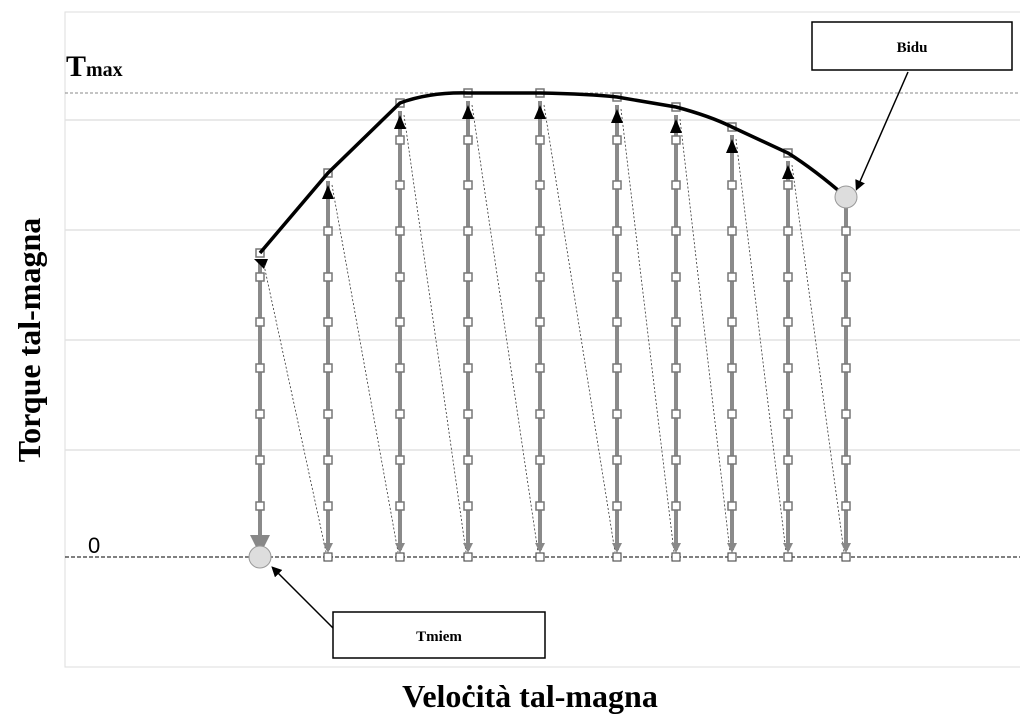 The height and width of the screenshot is (717, 1020). I want to click on y-axis-label: Torque tal-magna, so click(29, 340).